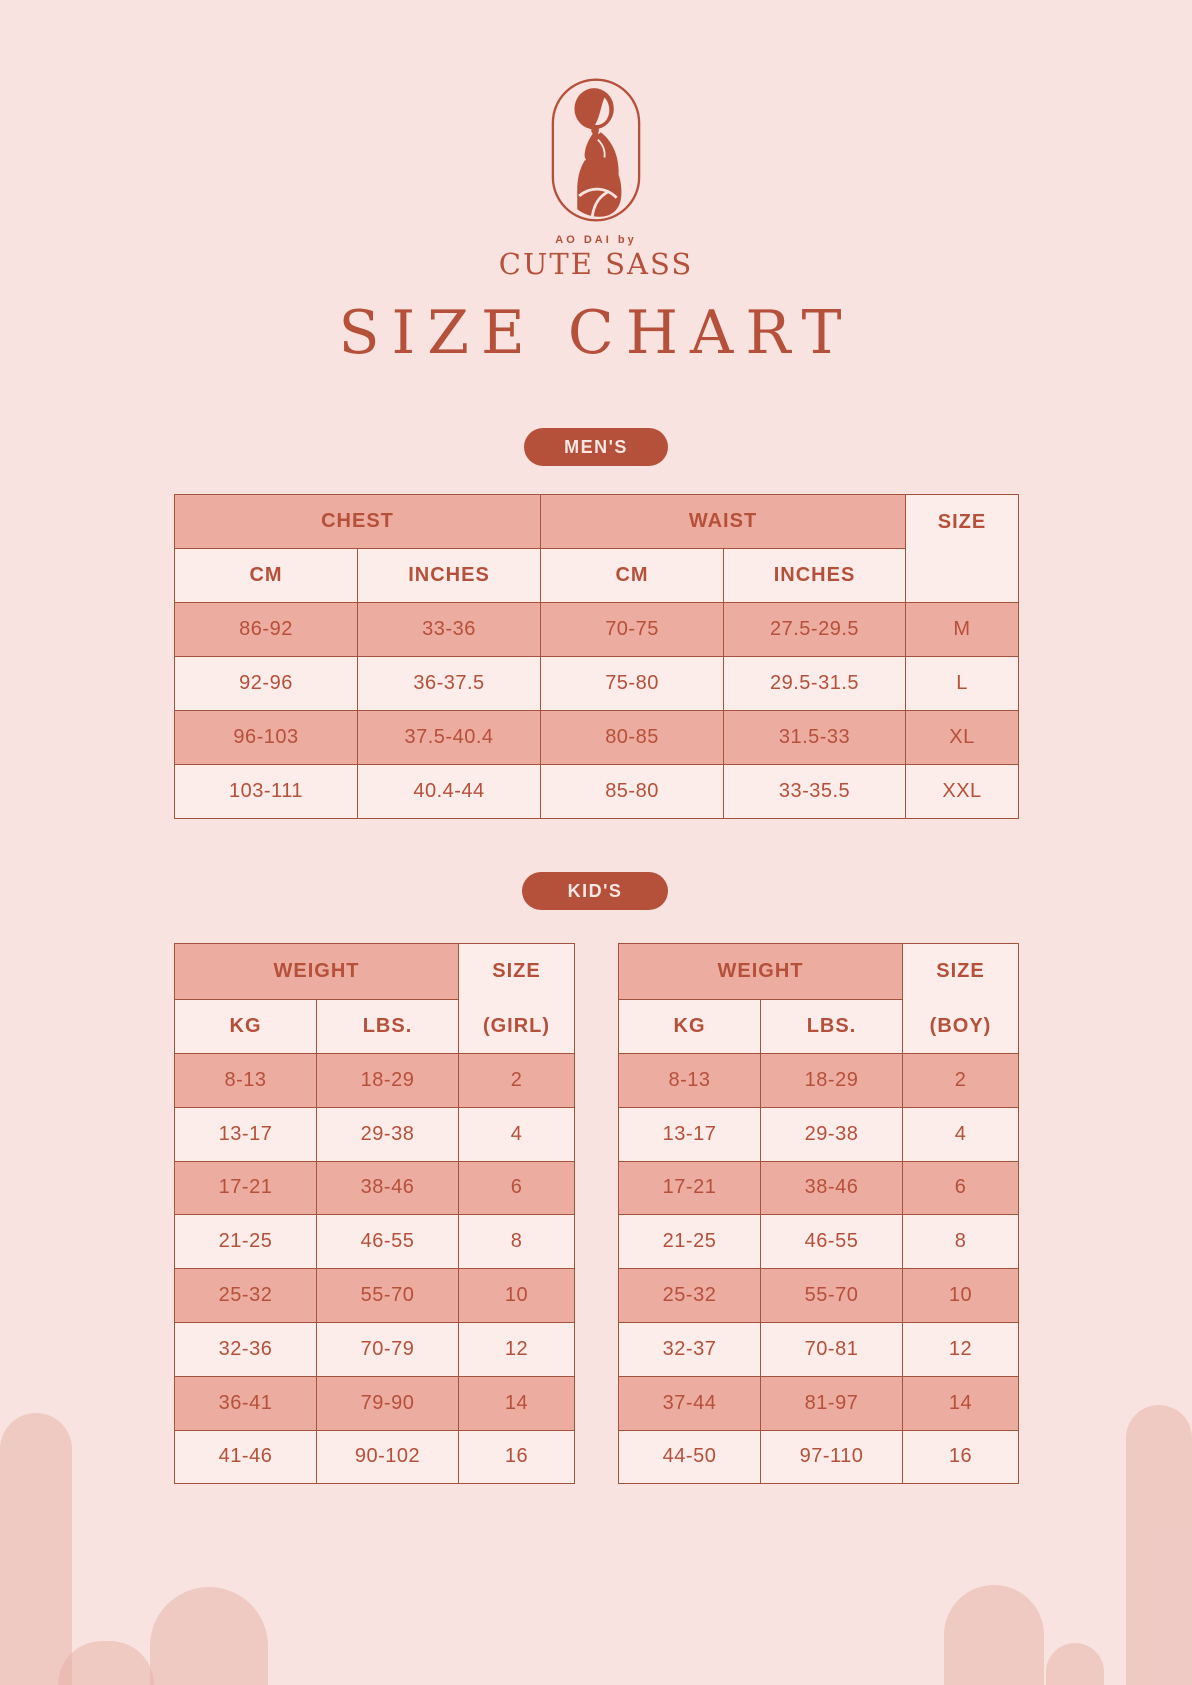  What do you see at coordinates (387, 1026) in the screenshot?
I see `girl-lbs-header: LBS.` at bounding box center [387, 1026].